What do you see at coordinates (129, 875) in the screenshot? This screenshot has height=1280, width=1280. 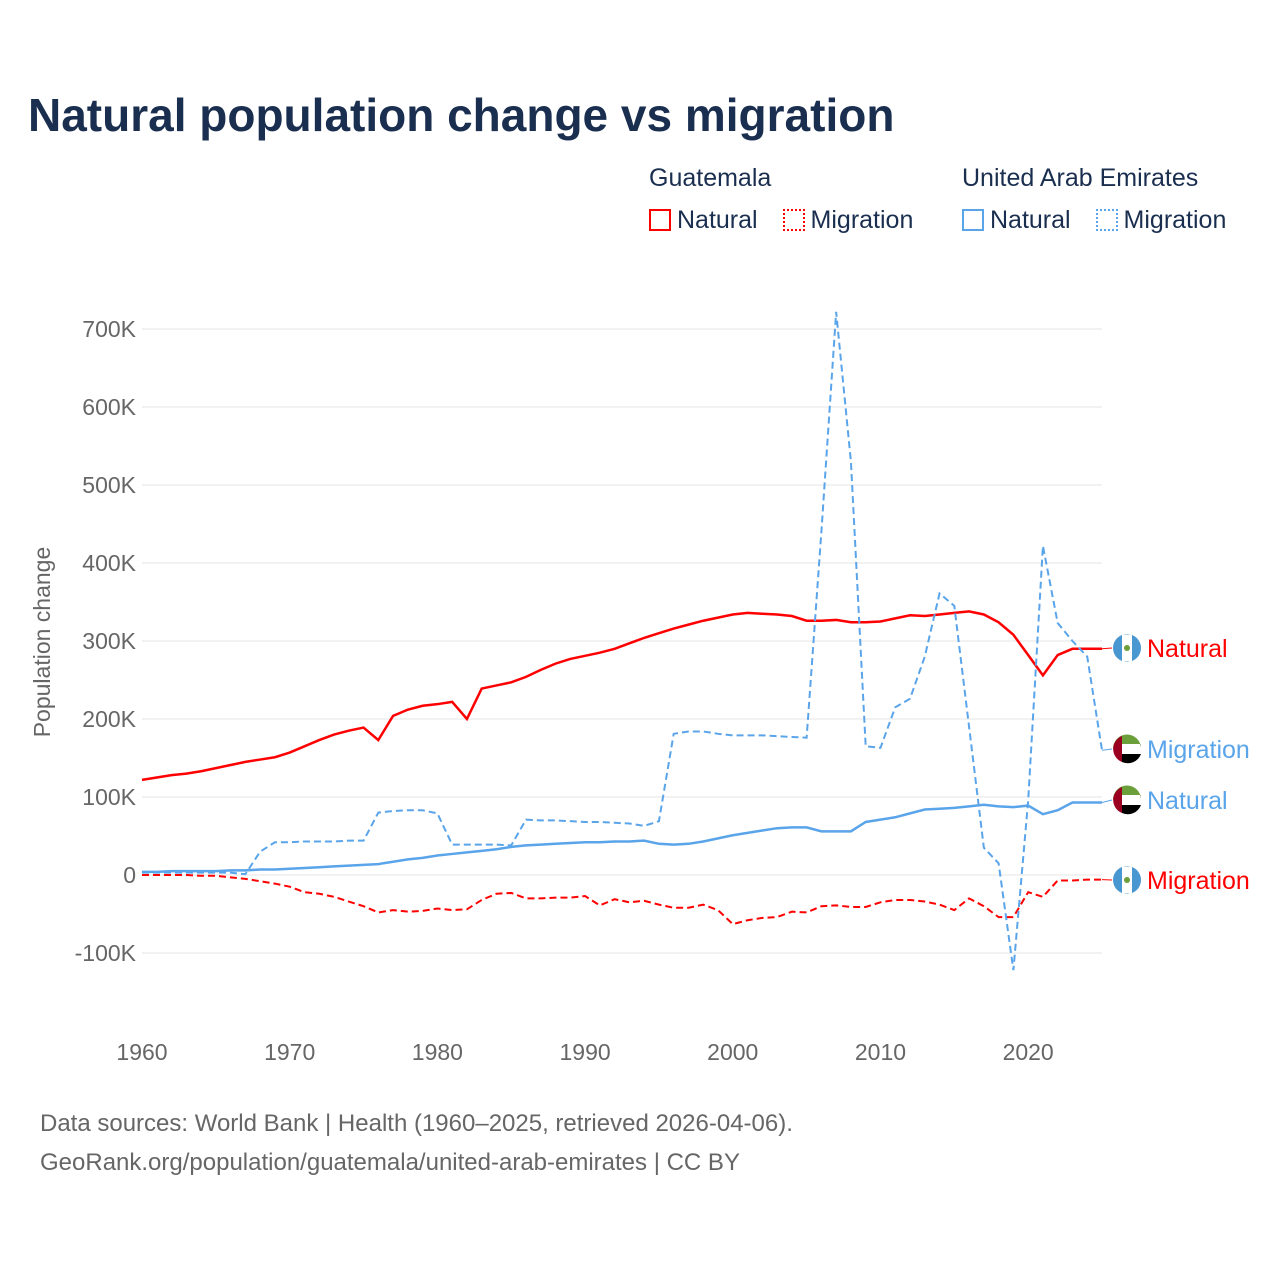 I see `y-tick-label: 0` at bounding box center [129, 875].